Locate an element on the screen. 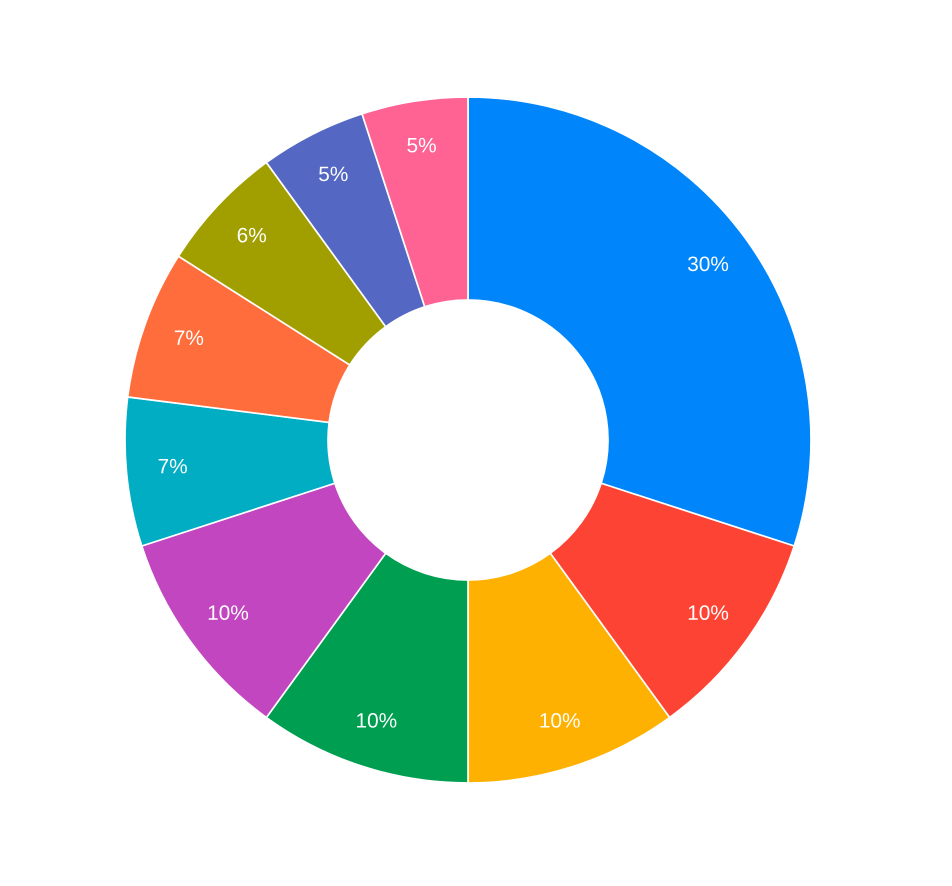 This screenshot has width=952, height=886. data-label: 30% is located at coordinates (708, 264).